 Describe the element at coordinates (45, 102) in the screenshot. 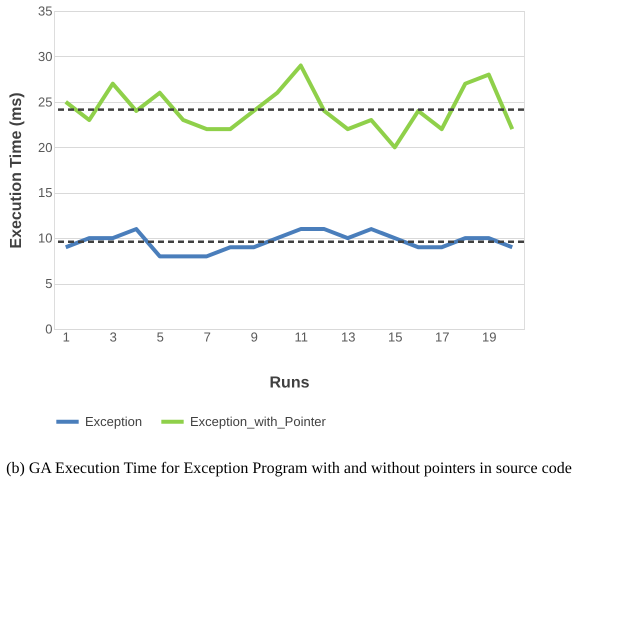

I see `y-tick-label: 25` at that location.